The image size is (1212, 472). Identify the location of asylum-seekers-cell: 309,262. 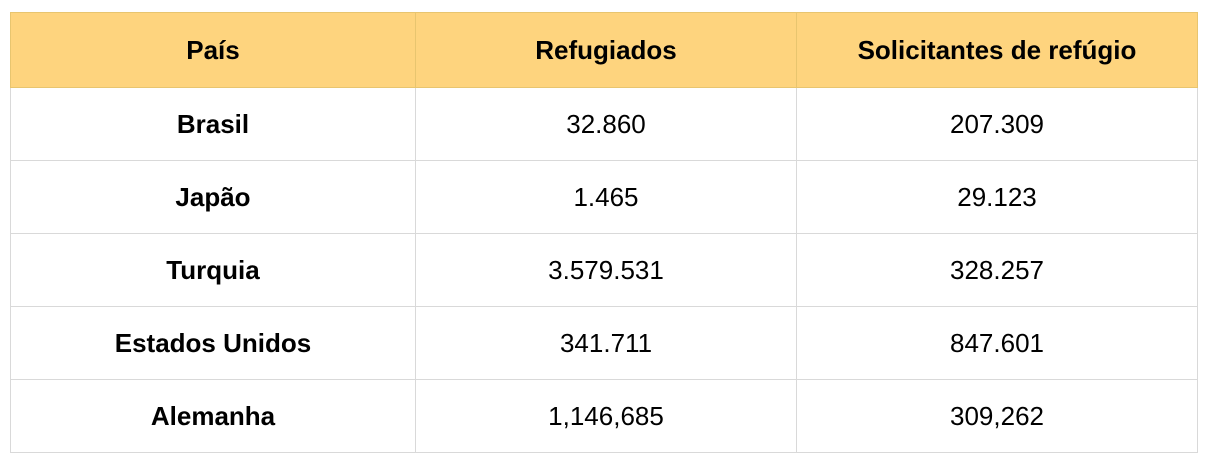
(997, 416).